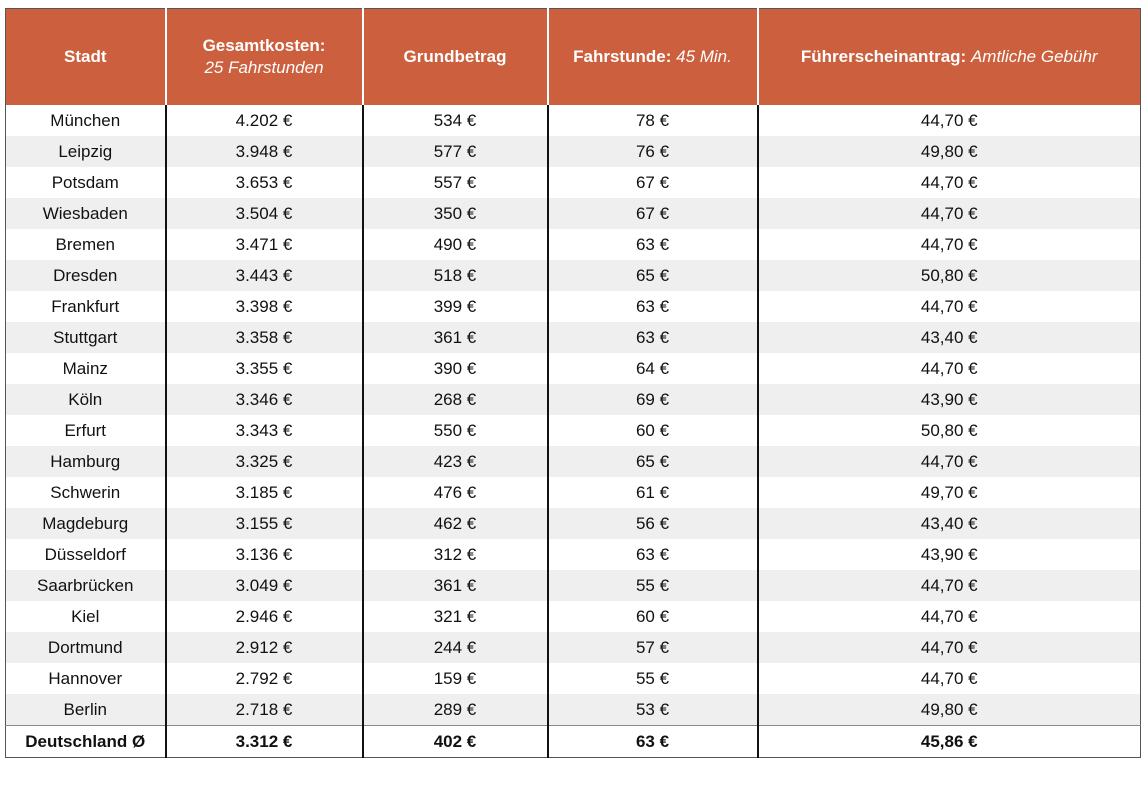 The height and width of the screenshot is (800, 1145). Describe the element at coordinates (652, 710) in the screenshot. I see `value-cell: 53 €` at that location.